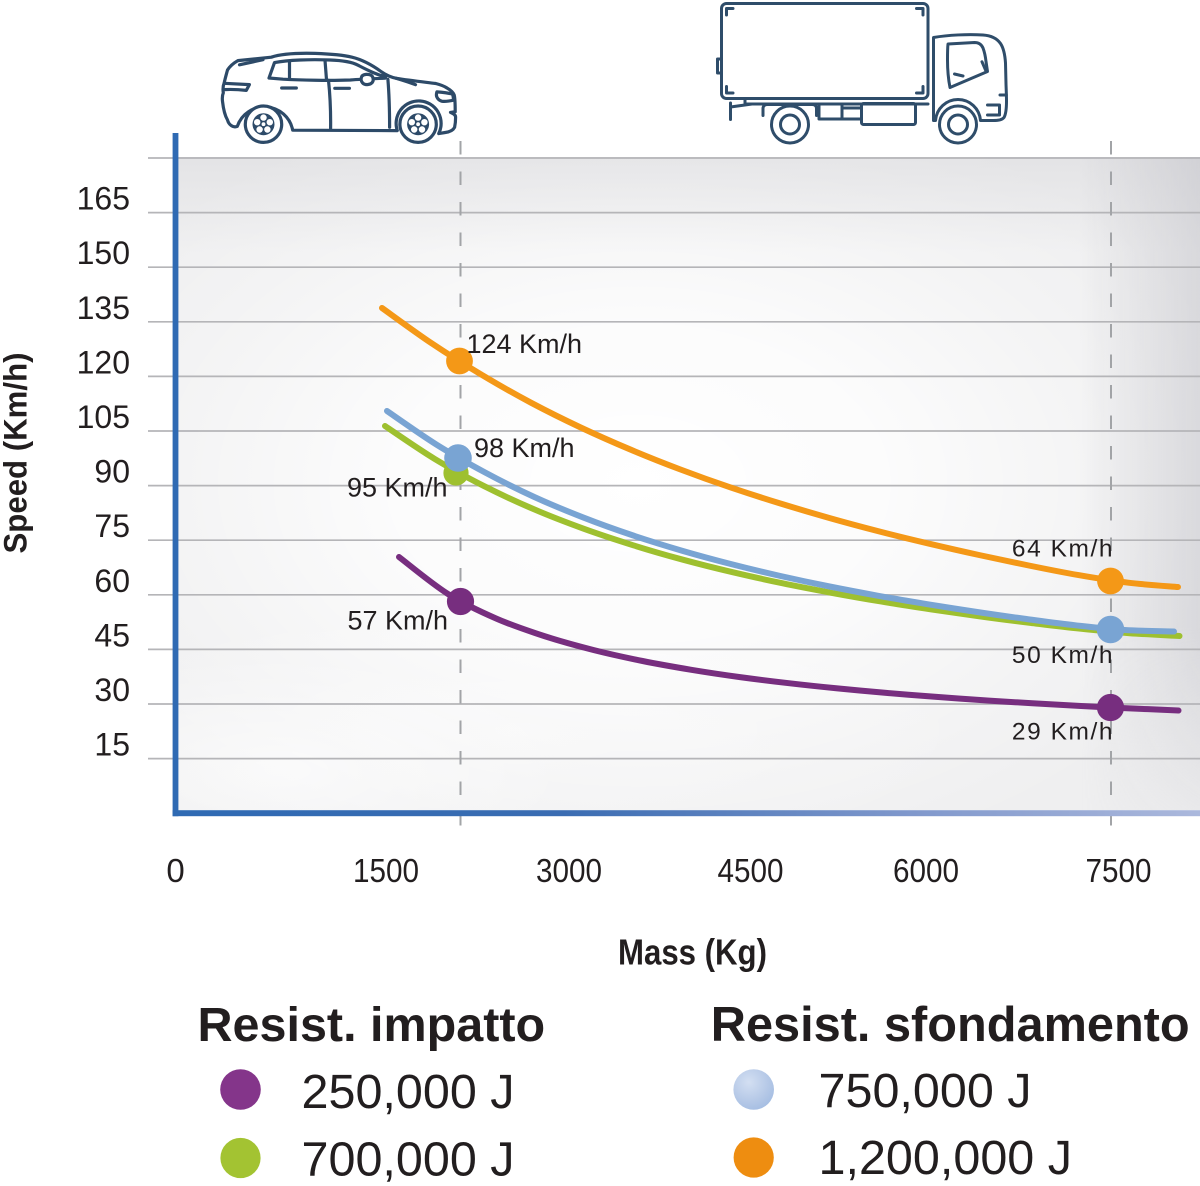 The width and height of the screenshot is (1200, 1186). Describe the element at coordinates (175, 870) in the screenshot. I see `svg-text: 0` at that location.